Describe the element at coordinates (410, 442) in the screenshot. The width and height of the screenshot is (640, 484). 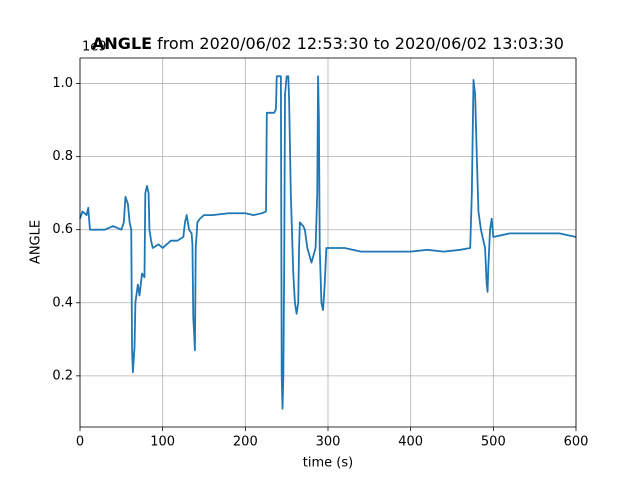
I see `x-tick-label: 400` at that location.